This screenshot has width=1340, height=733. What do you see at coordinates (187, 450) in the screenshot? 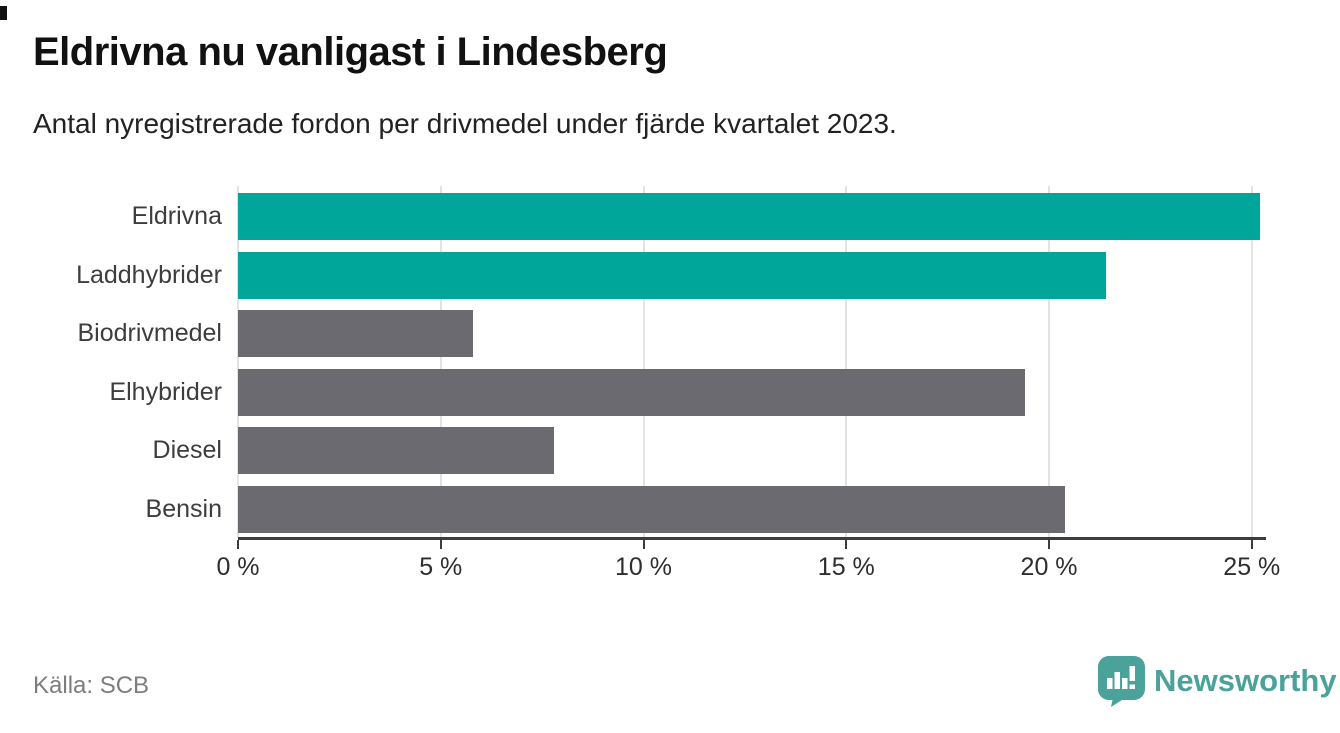
I see `category-label: Diesel` at bounding box center [187, 450].